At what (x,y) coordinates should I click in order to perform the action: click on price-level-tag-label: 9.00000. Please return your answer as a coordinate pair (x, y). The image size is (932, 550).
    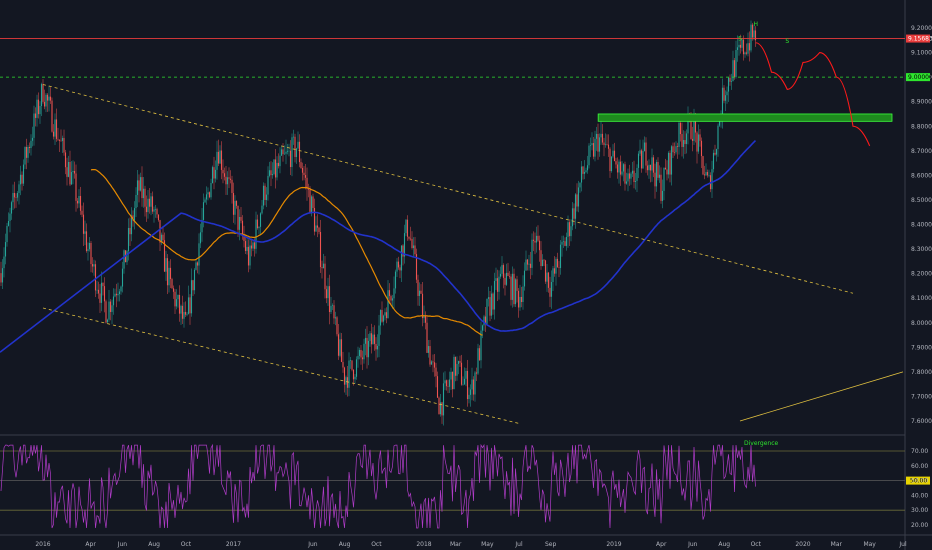
    Looking at the image, I should click on (920, 77).